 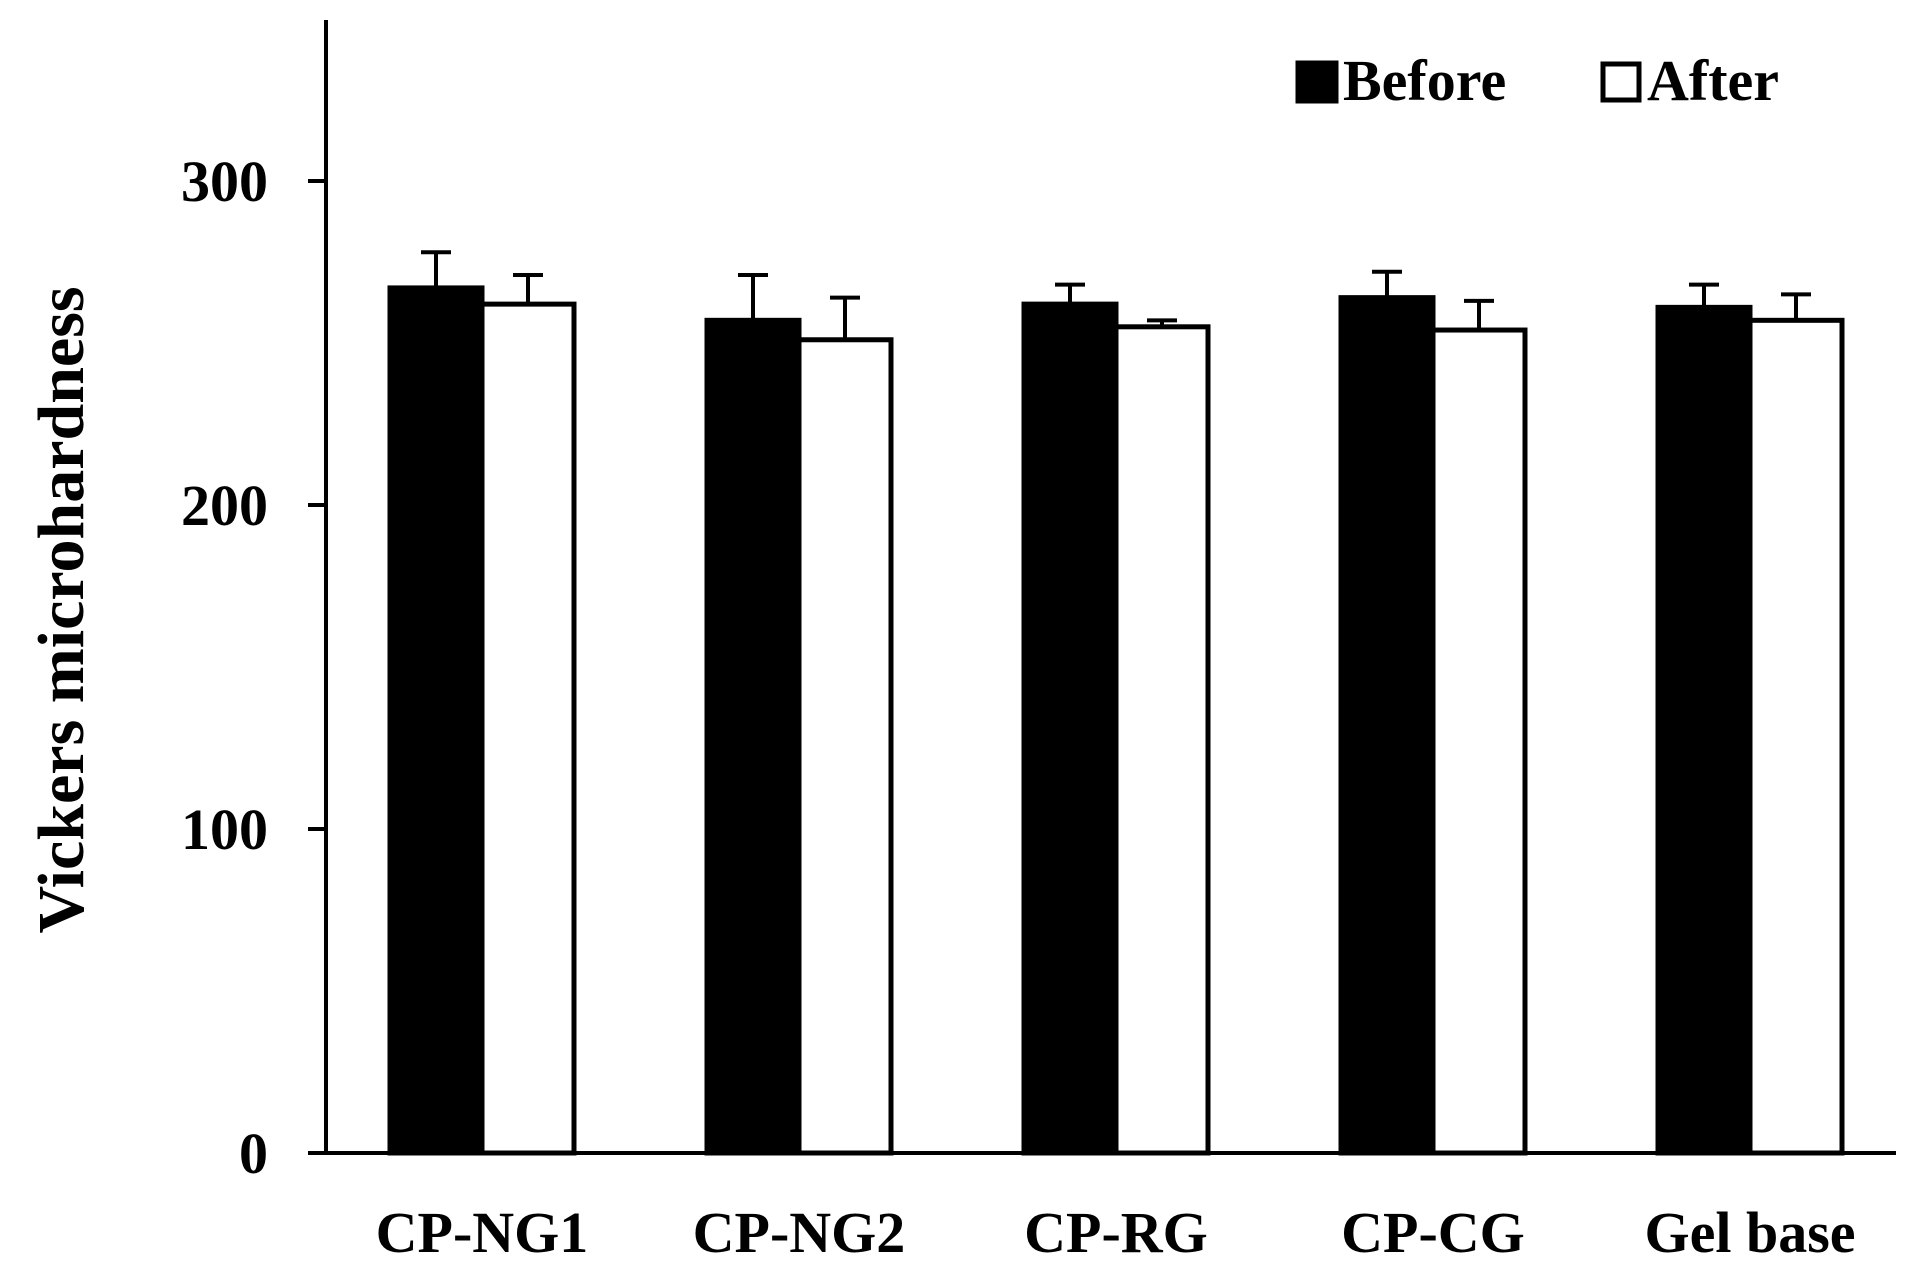 I want to click on legend-swatch-after, so click(x=1621, y=82).